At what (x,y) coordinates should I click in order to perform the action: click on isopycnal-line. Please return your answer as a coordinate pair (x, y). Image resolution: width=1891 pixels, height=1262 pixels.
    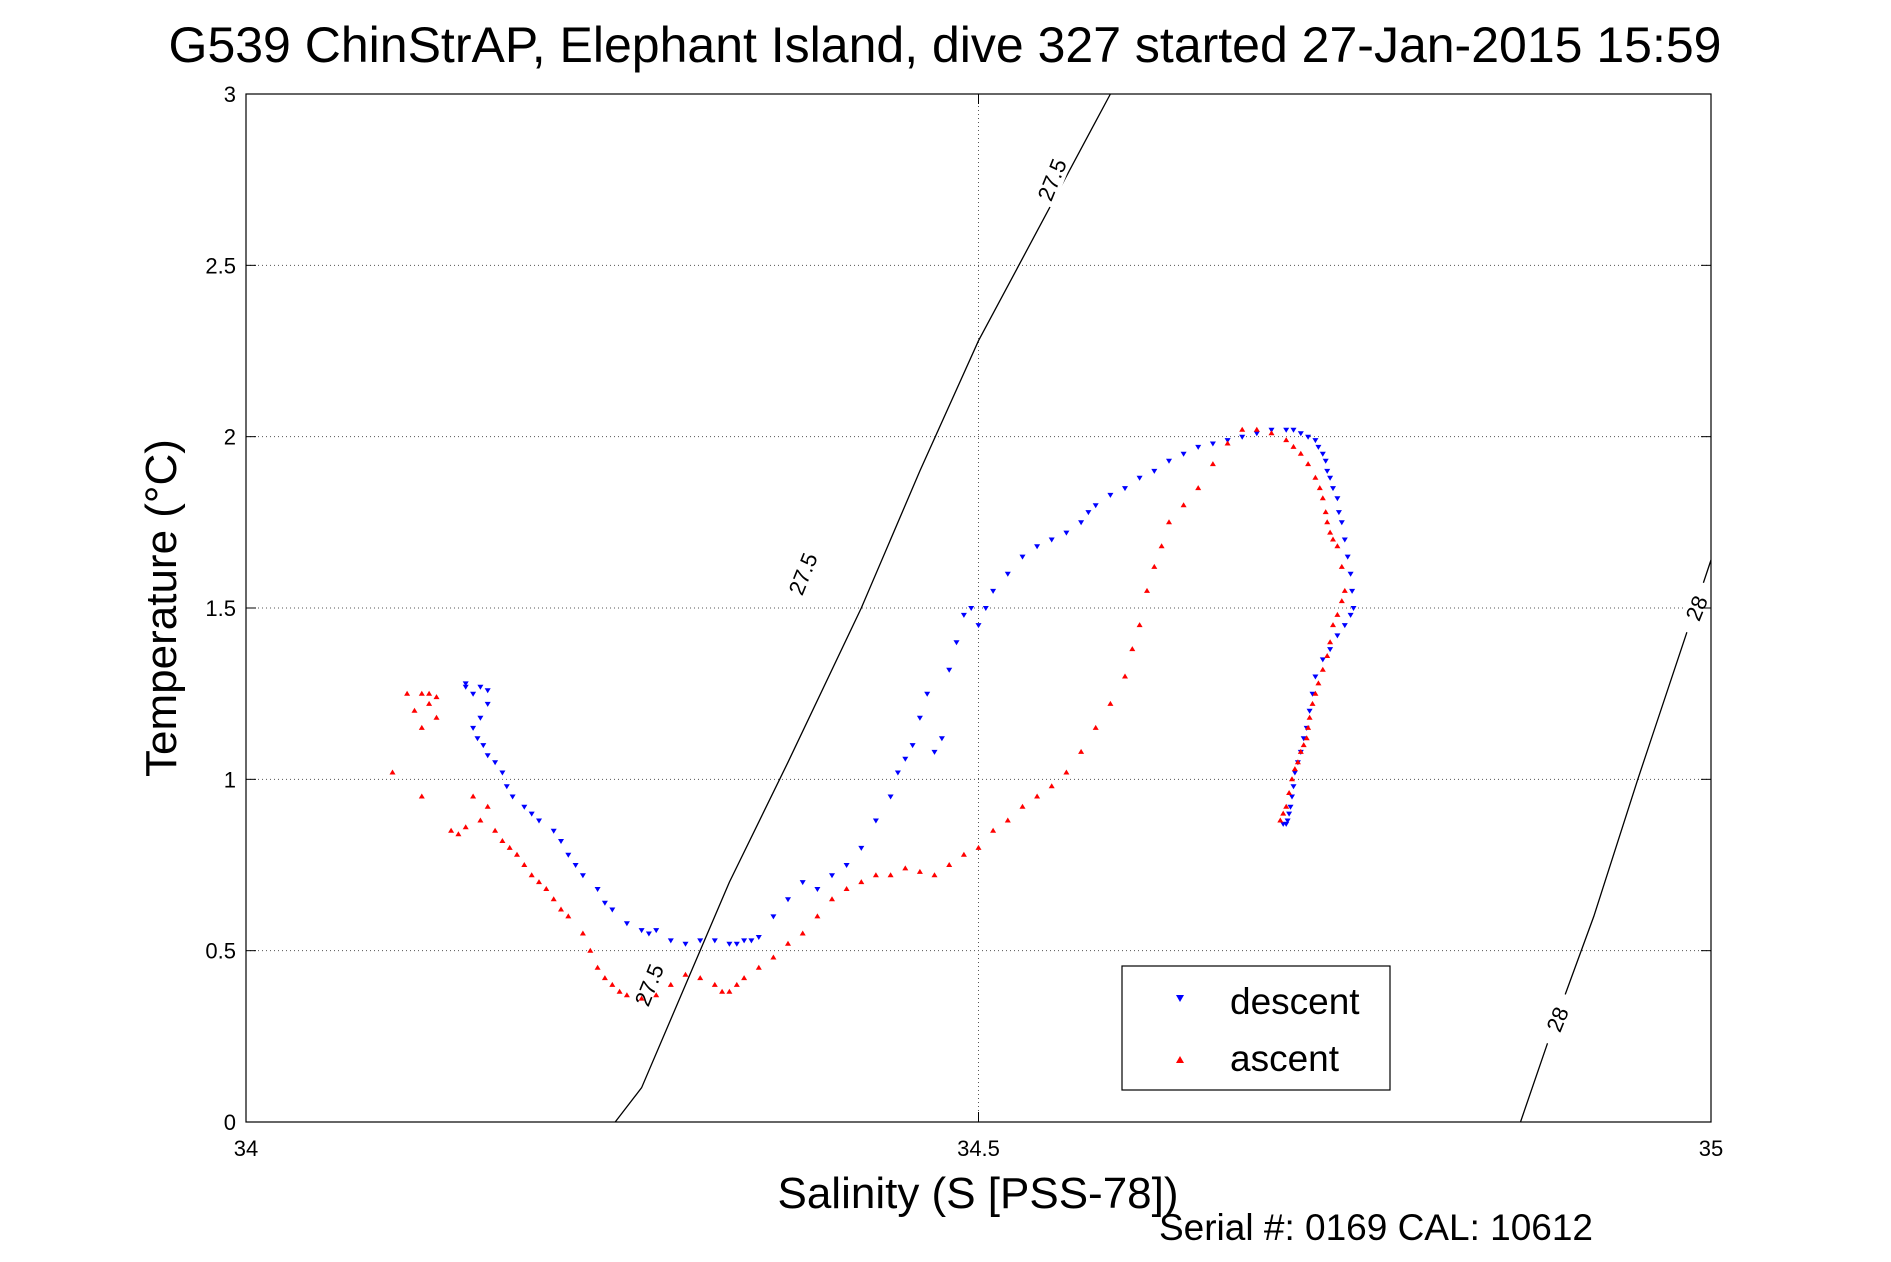
    Looking at the image, I should click on (1615, 841).